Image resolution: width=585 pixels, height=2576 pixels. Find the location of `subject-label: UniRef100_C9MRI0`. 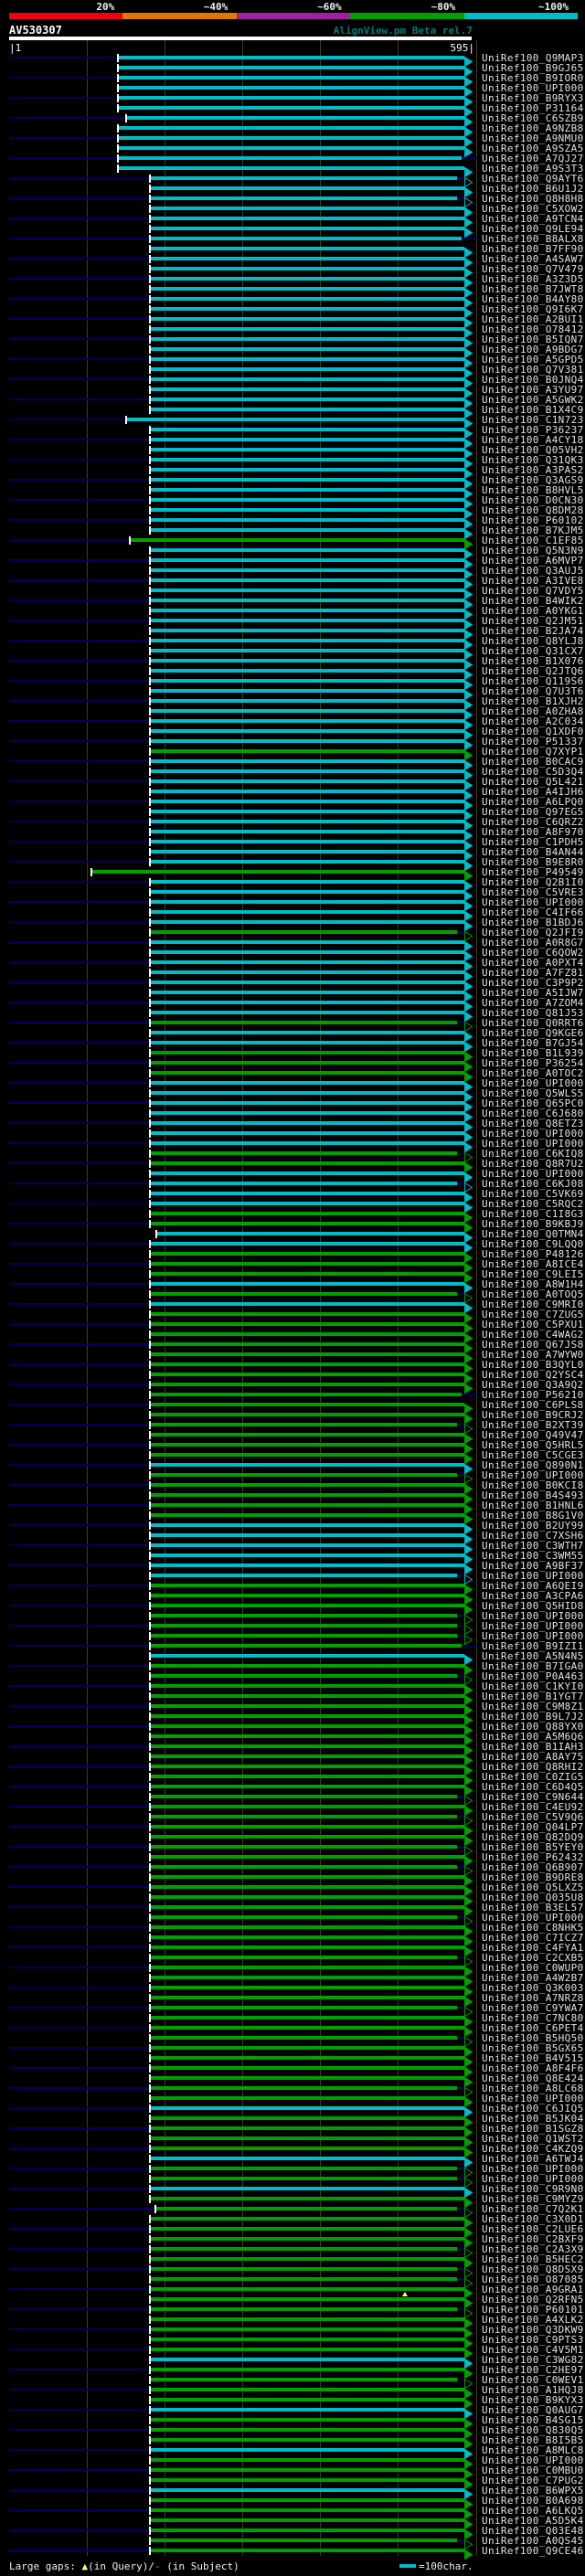

subject-label: UniRef100_C9MRI0 is located at coordinates (533, 1304).